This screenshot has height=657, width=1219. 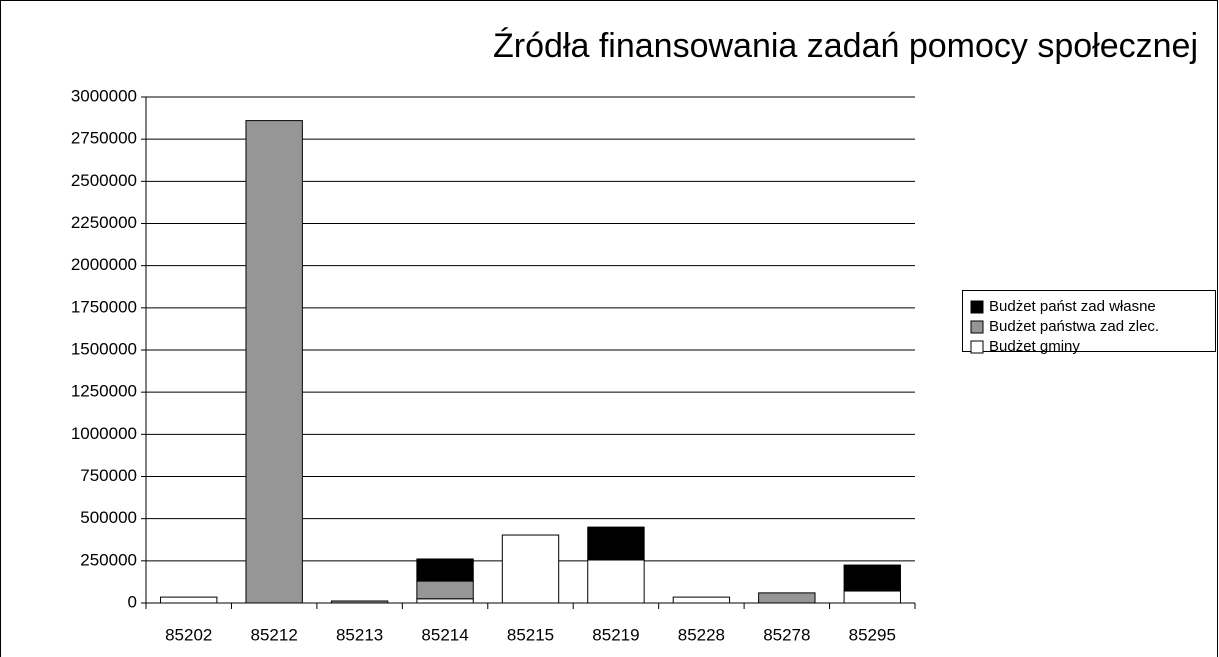 What do you see at coordinates (444, 634) in the screenshot?
I see `x-tick-label: 85214` at bounding box center [444, 634].